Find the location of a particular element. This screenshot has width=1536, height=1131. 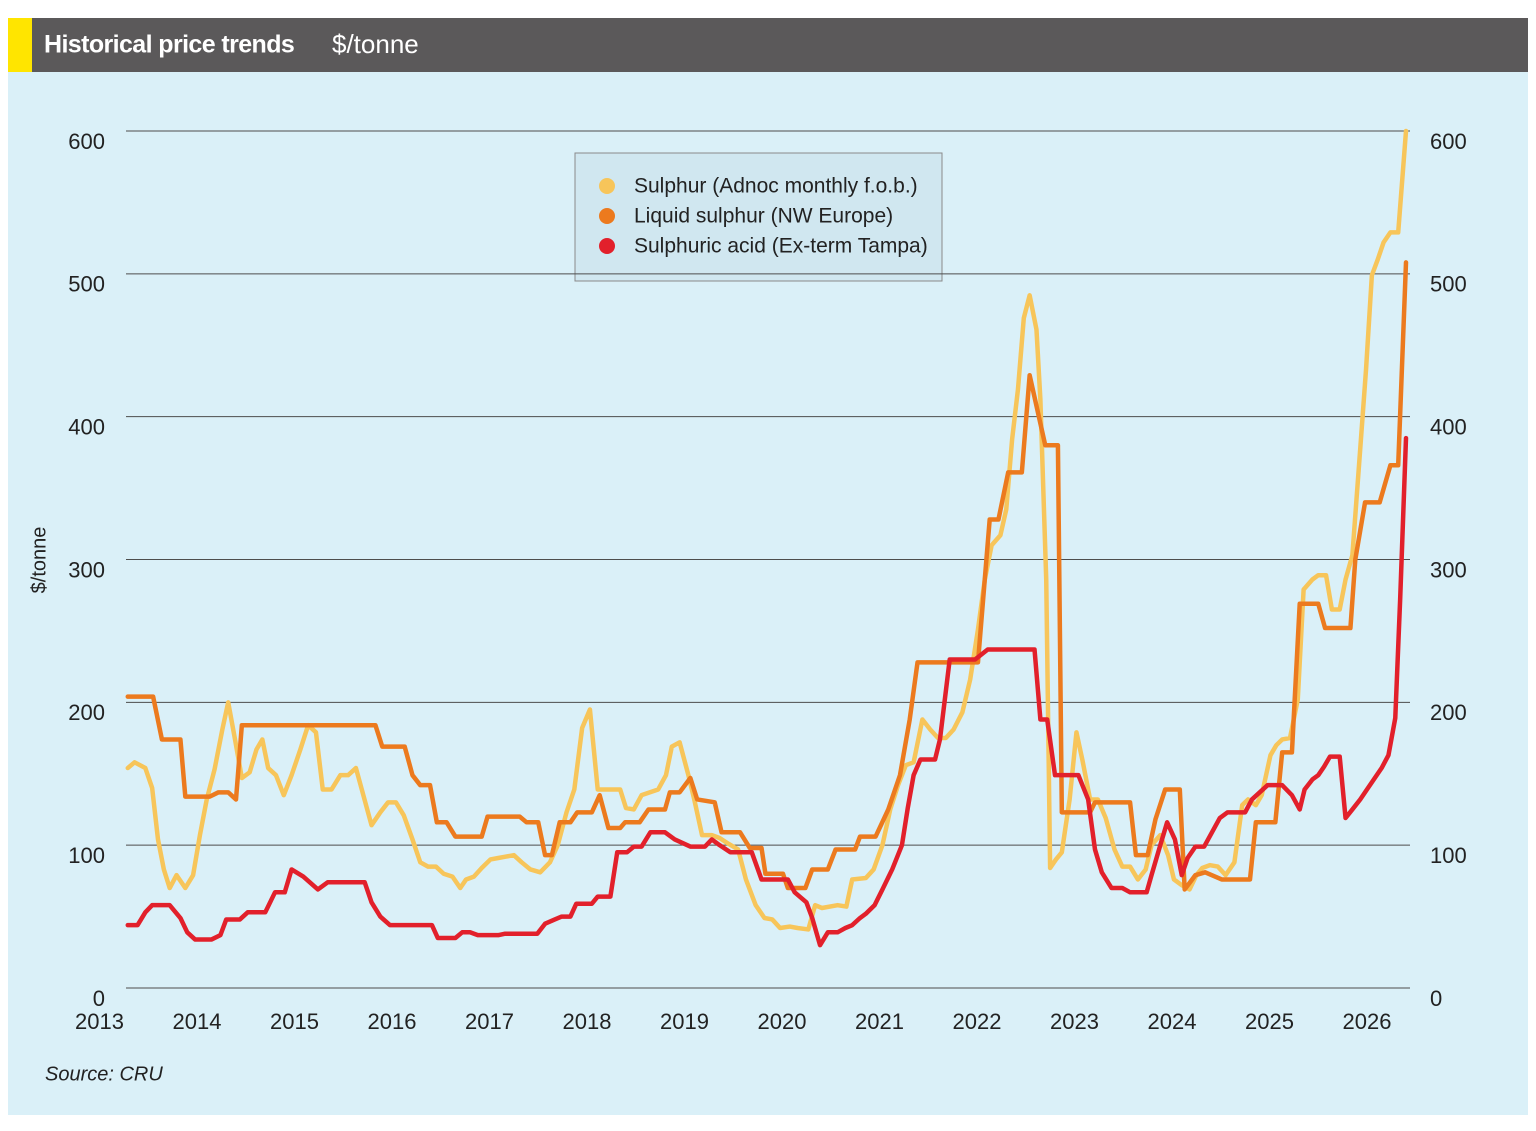

x-tick-label: 2026 is located at coordinates (1367, 1021).